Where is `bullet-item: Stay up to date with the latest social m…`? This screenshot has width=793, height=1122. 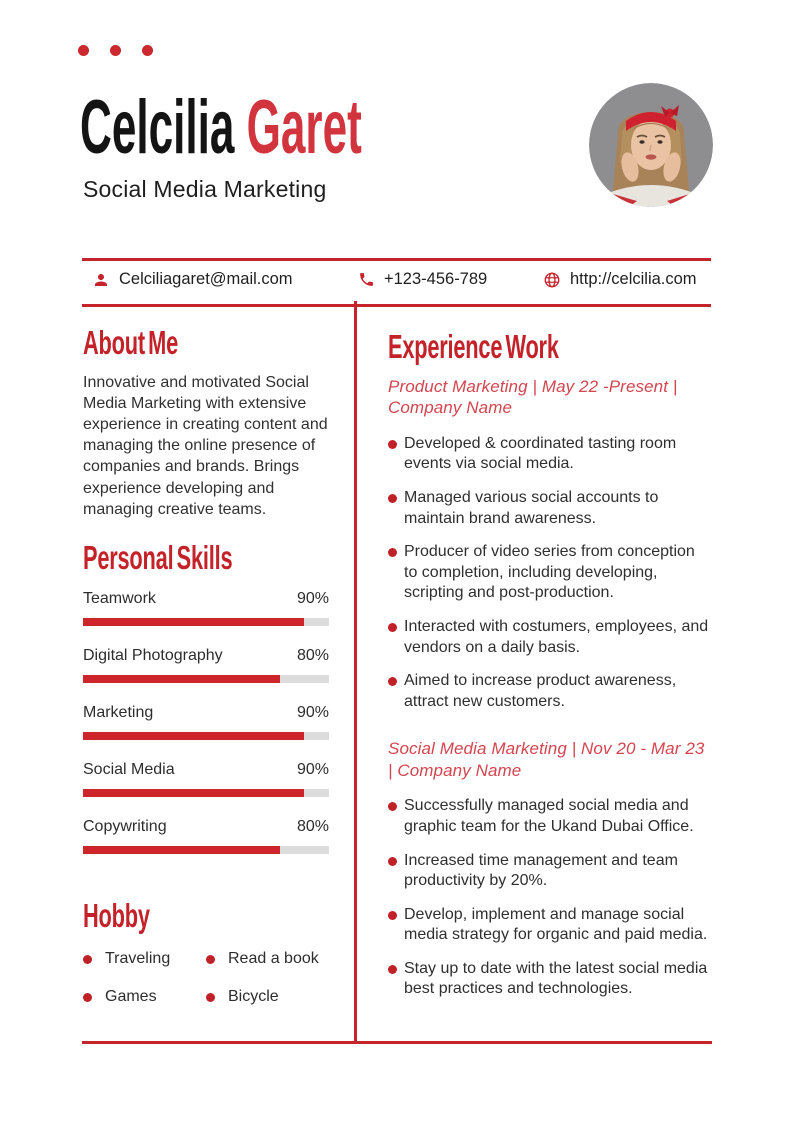
bullet-item: Stay up to date with the latest social m… is located at coordinates (549, 980).